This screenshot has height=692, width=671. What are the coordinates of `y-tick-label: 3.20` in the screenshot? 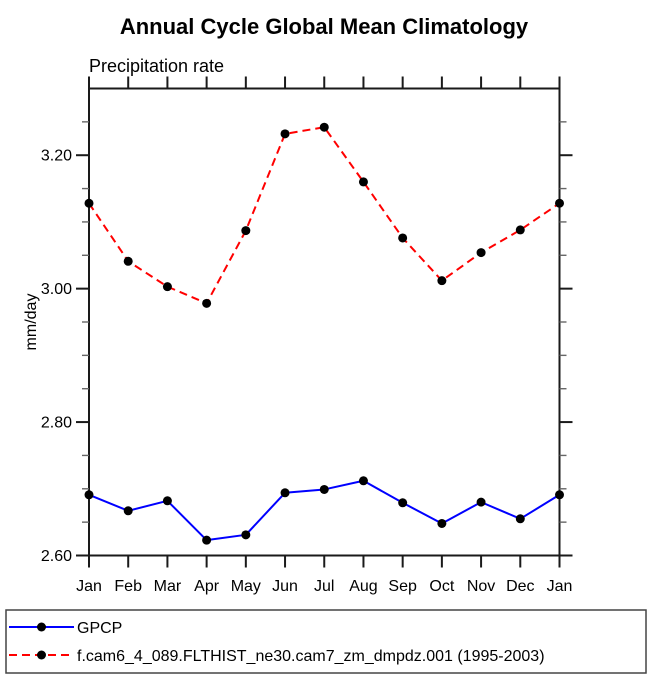 It's located at (56, 156).